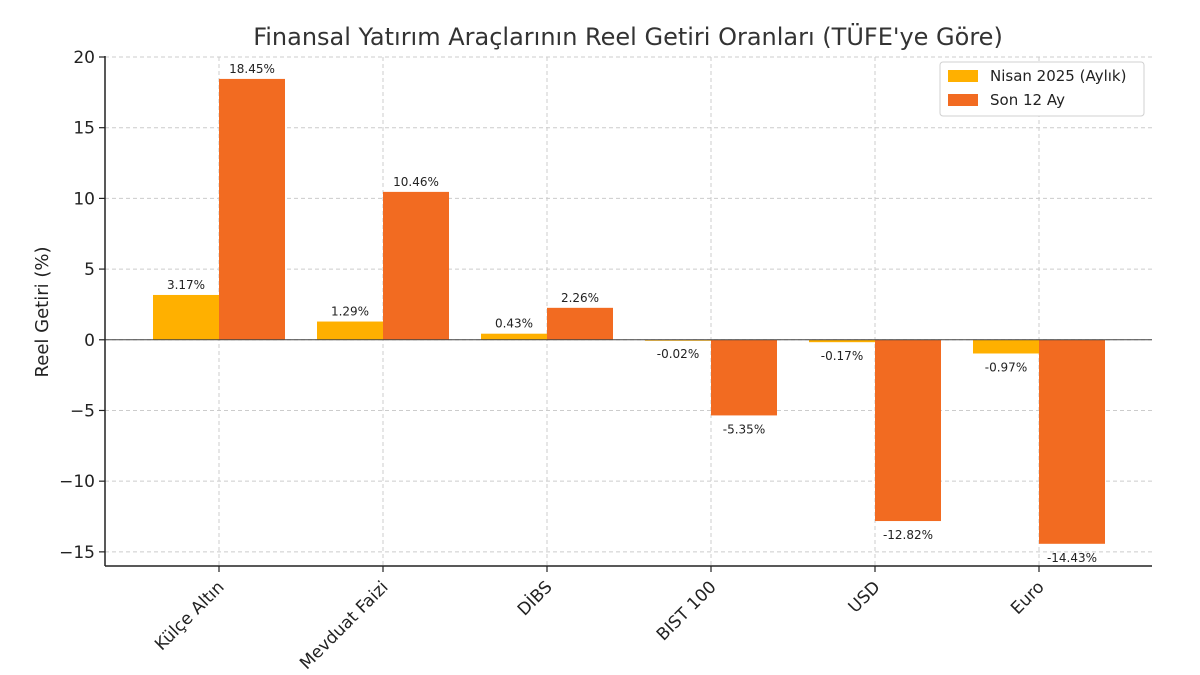 The height and width of the screenshot is (675, 1200). Describe the element at coordinates (416, 182) in the screenshot. I see `data-label: 10.46%` at that location.